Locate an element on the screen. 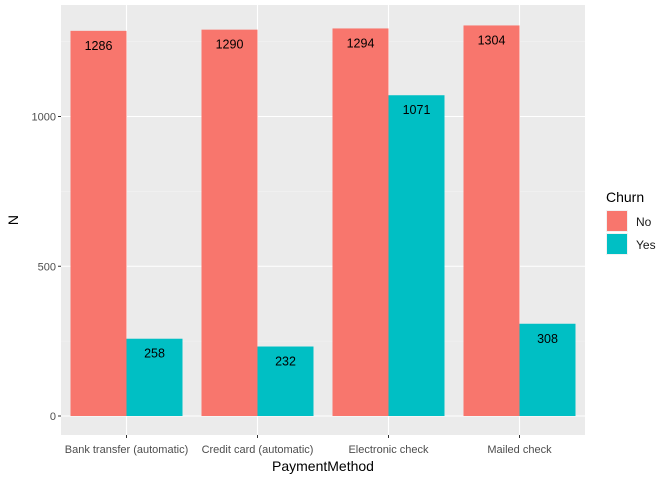 The height and width of the screenshot is (480, 672). y-tick-label: 0 is located at coordinates (53, 417).